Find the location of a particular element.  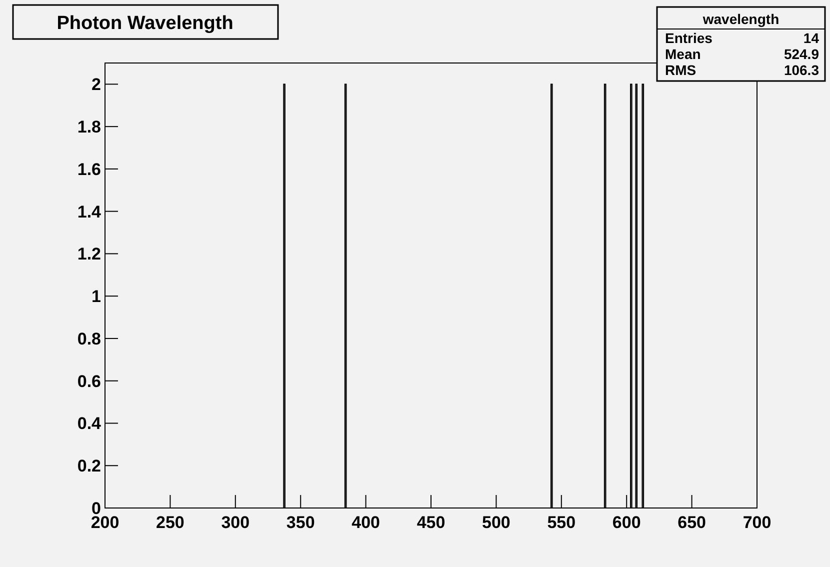

x-tick-label: 450 is located at coordinates (431, 522).